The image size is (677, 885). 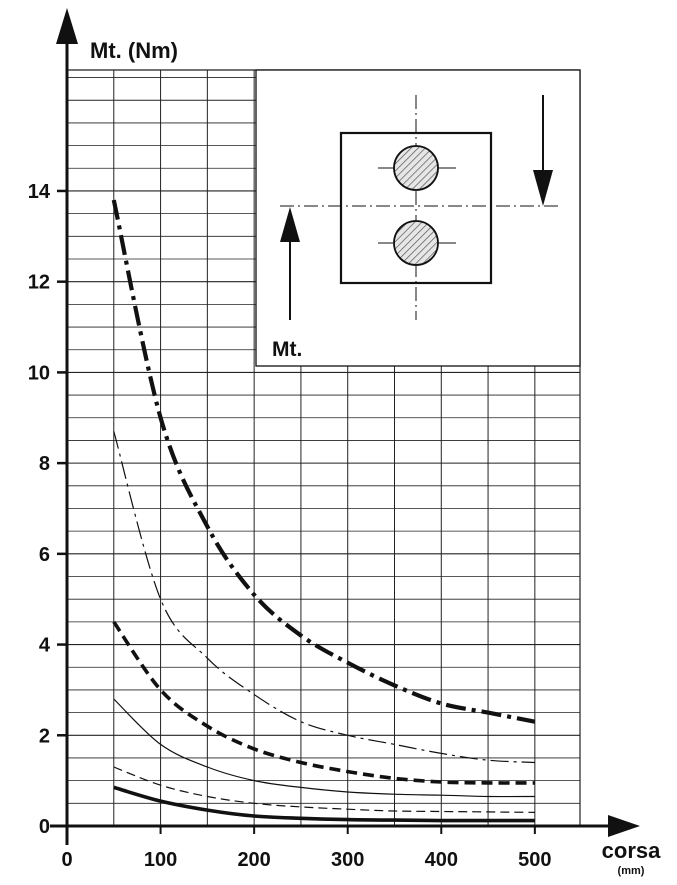 I want to click on x-tick-label: 300, so click(x=347, y=860).